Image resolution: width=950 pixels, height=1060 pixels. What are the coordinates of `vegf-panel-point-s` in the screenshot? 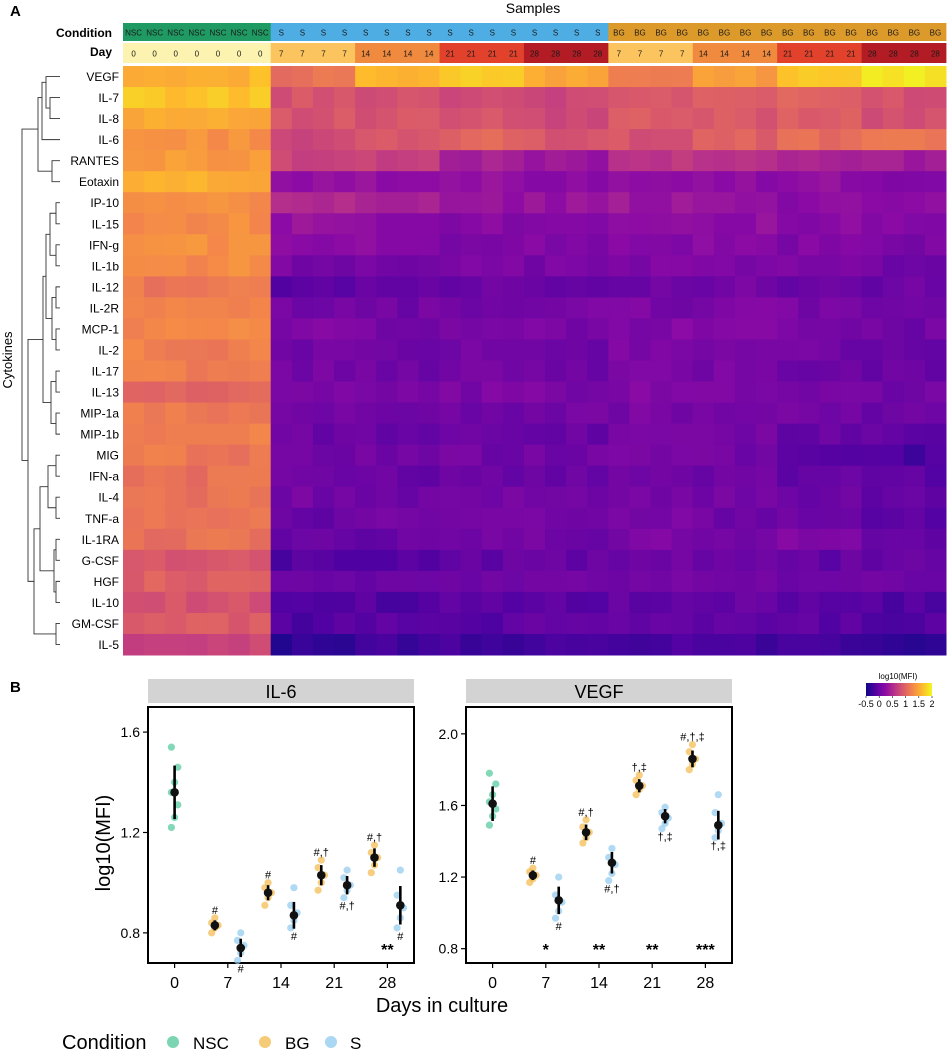 It's located at (715, 813).